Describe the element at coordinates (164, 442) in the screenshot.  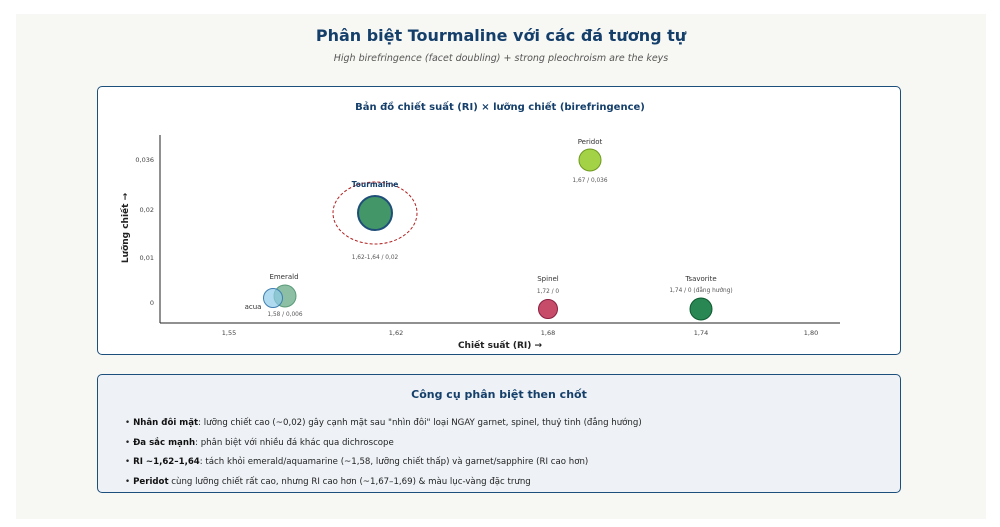
I see `item-keyword: Đa sắc mạnh` at that location.